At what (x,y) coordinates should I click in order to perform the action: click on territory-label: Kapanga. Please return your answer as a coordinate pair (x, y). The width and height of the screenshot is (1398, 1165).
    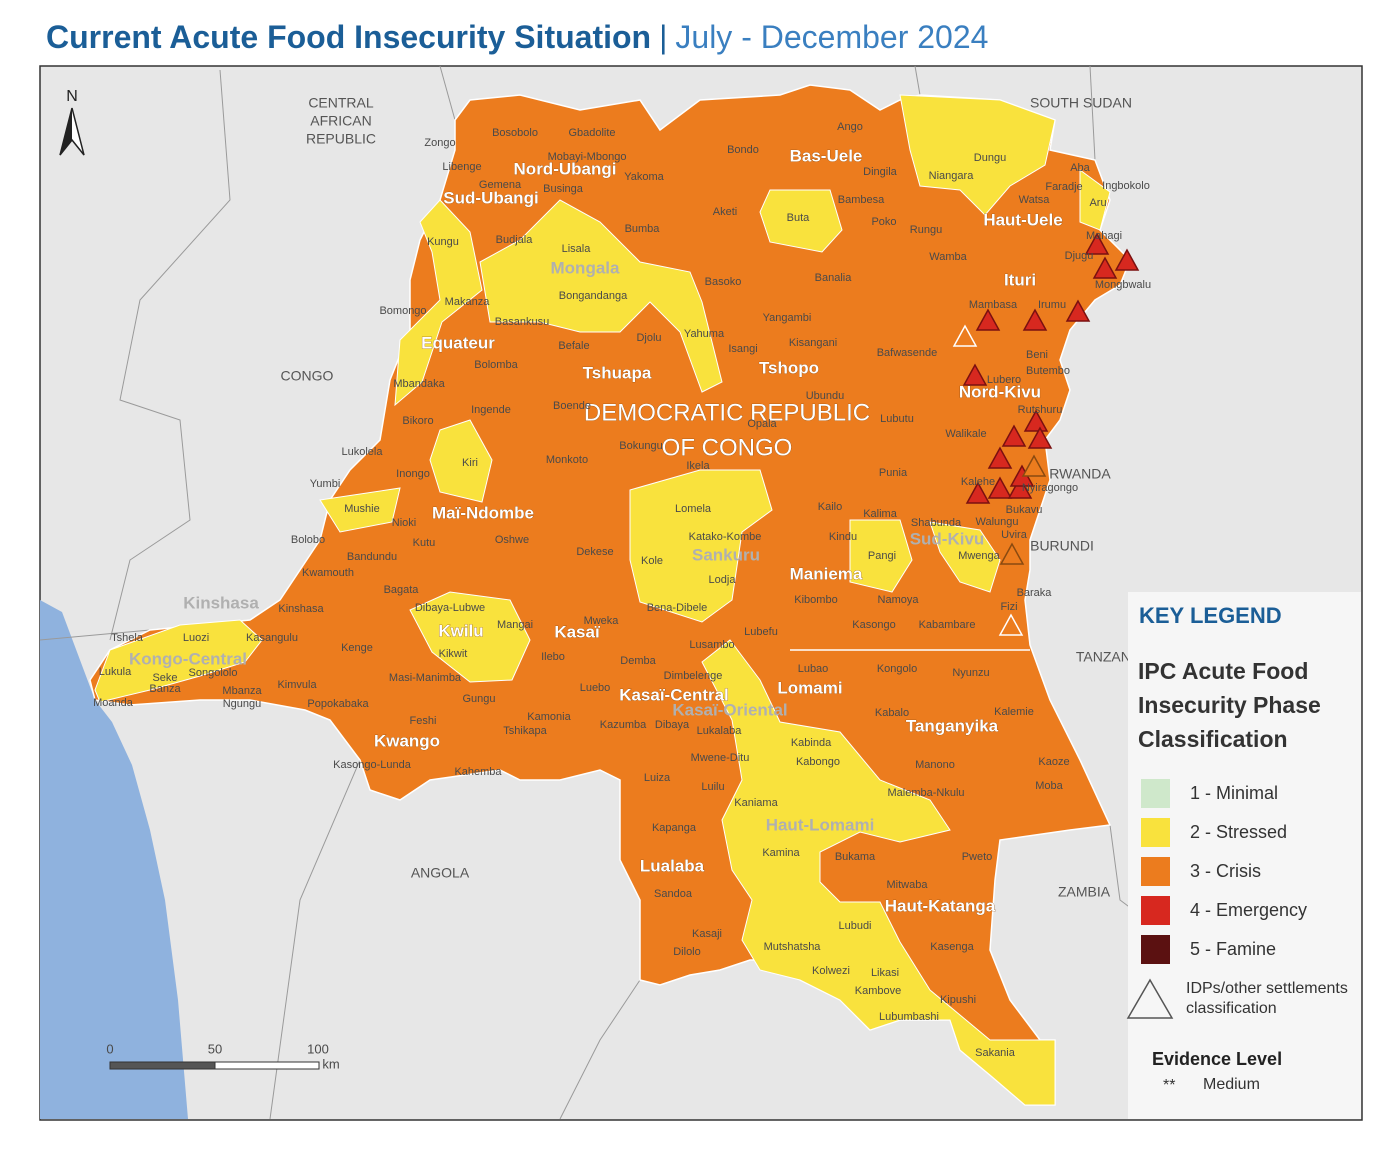
    Looking at the image, I should click on (674, 828).